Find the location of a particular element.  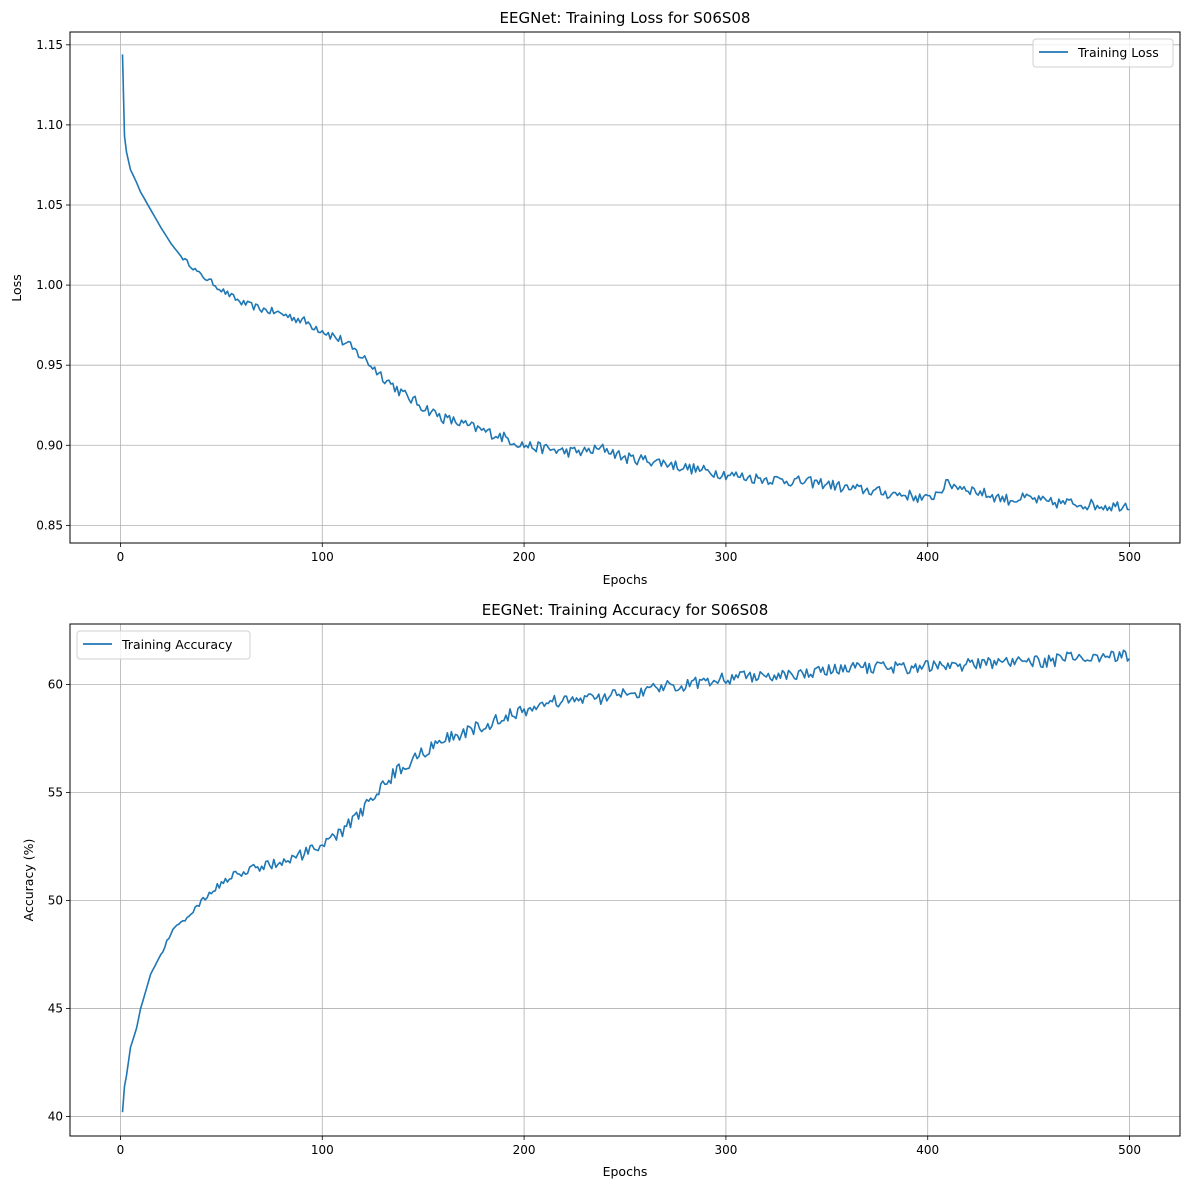

y-tick-label: 1.05 is located at coordinates (49, 205).